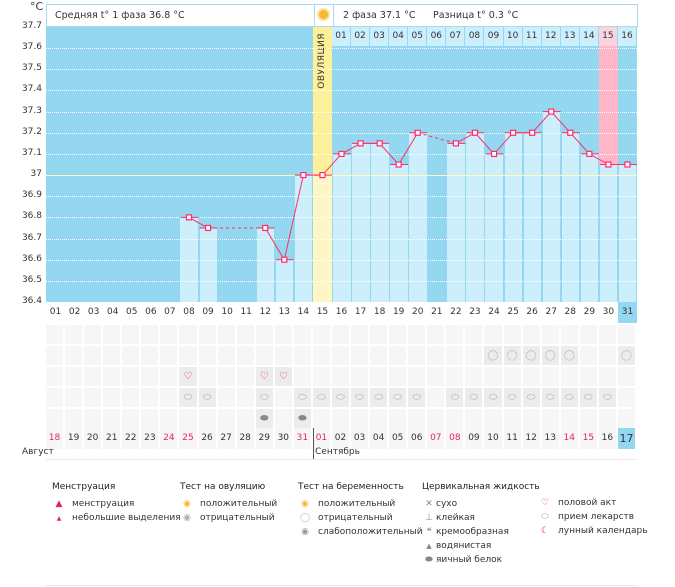 Image resolution: width=675 pixels, height=587 pixels. I want to click on calendar-date: 08, so click(456, 438).